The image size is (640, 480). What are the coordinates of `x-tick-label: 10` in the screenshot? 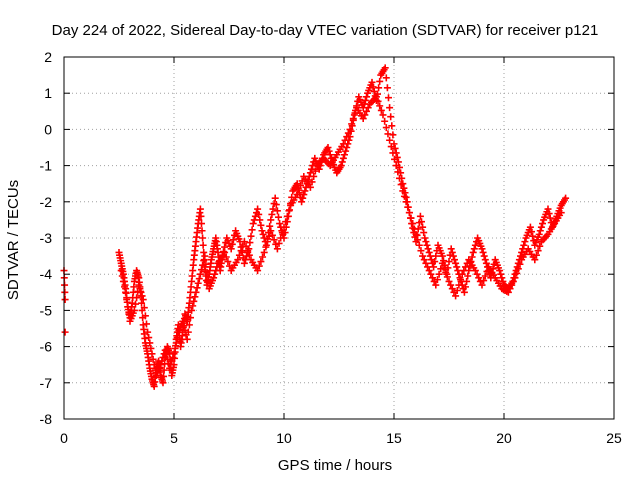 It's located at (284, 438).